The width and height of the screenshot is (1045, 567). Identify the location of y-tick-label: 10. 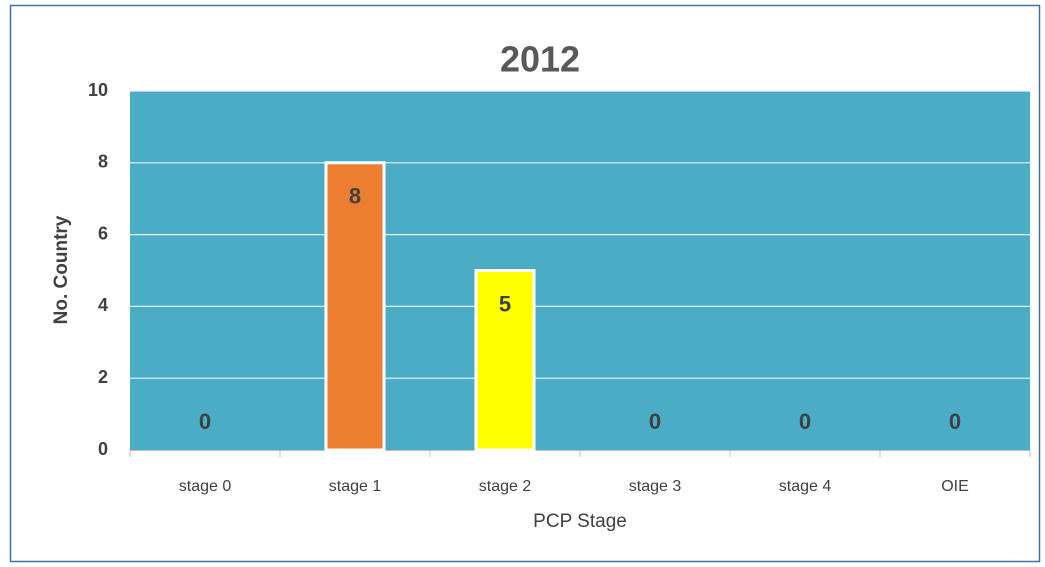
(98, 90).